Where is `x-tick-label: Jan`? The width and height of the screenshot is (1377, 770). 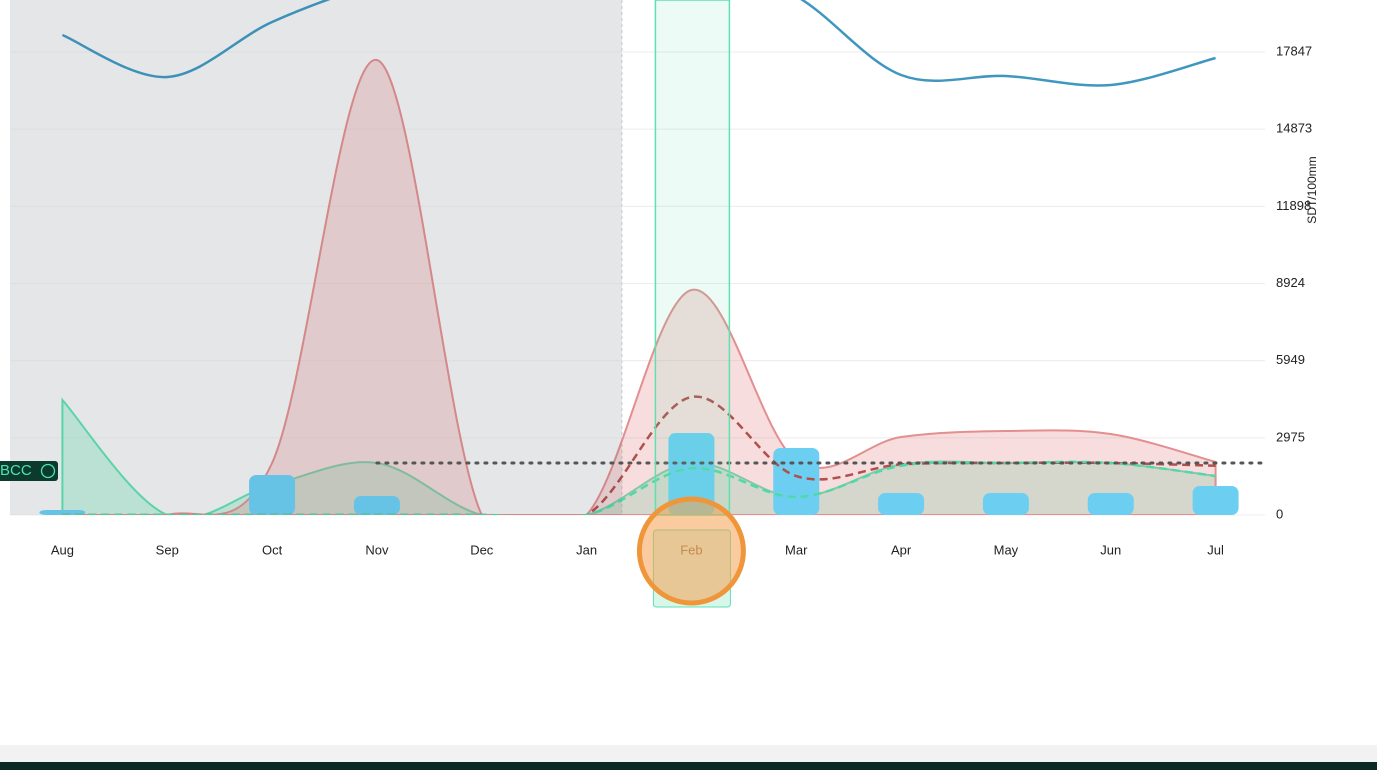 x-tick-label: Jan is located at coordinates (586, 549).